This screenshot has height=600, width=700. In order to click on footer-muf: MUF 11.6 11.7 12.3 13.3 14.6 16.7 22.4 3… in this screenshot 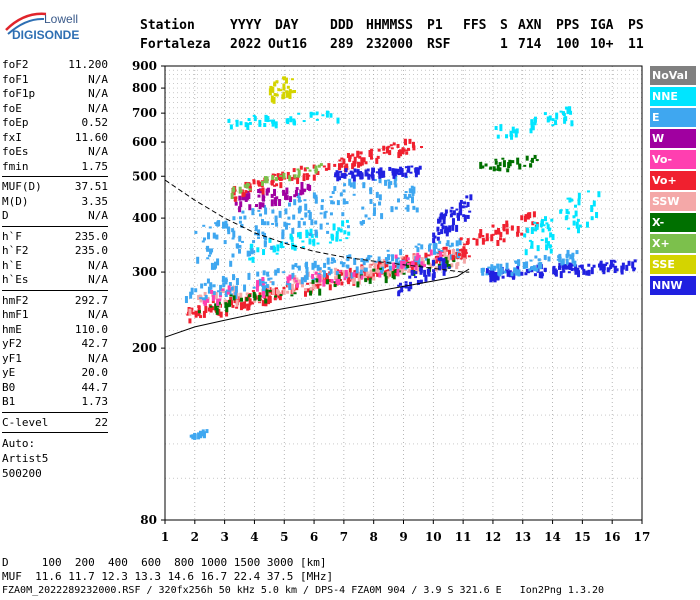, I will do `click(168, 576)`.